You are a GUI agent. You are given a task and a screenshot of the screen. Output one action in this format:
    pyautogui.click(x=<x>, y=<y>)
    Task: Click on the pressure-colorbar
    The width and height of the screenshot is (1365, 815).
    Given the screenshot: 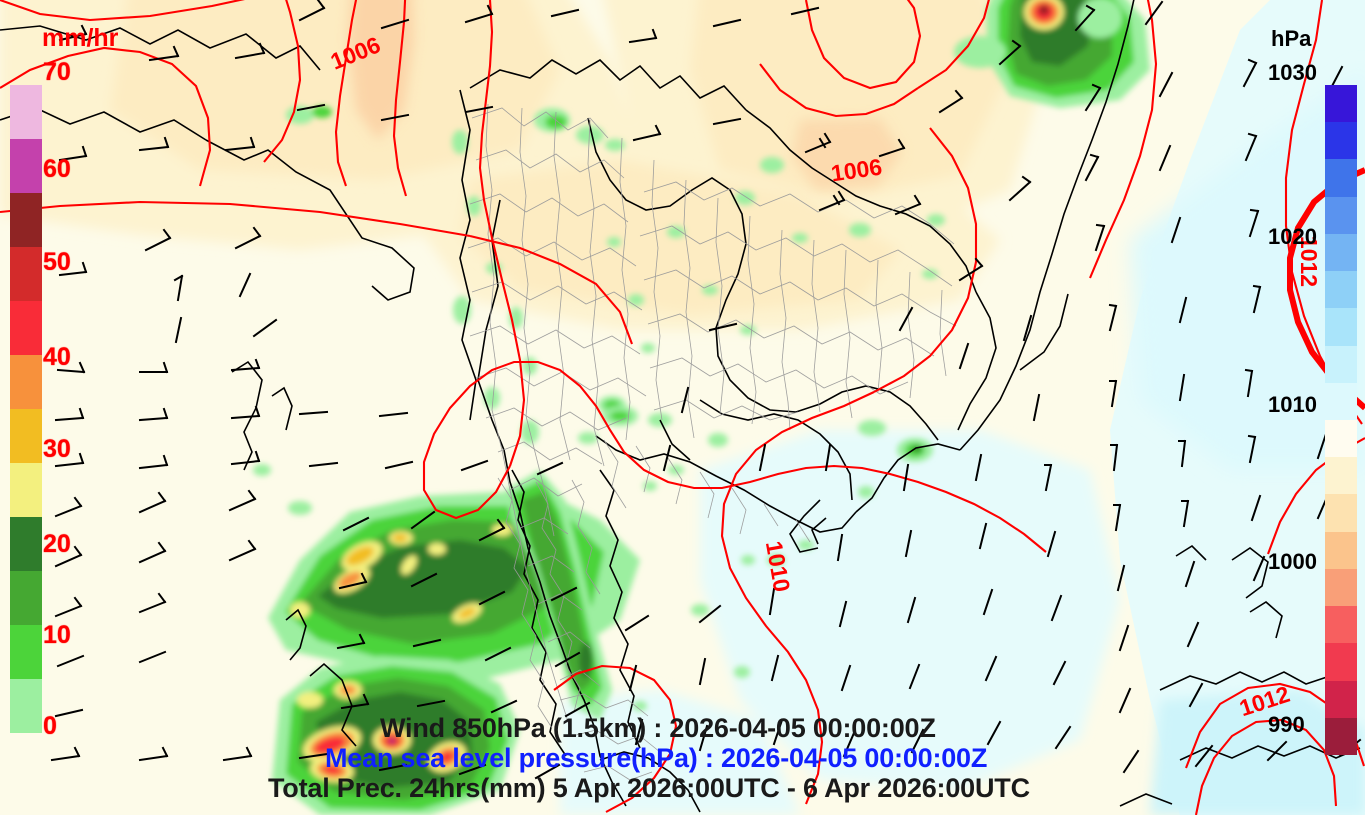 What is the action you would take?
    pyautogui.click(x=1341, y=420)
    